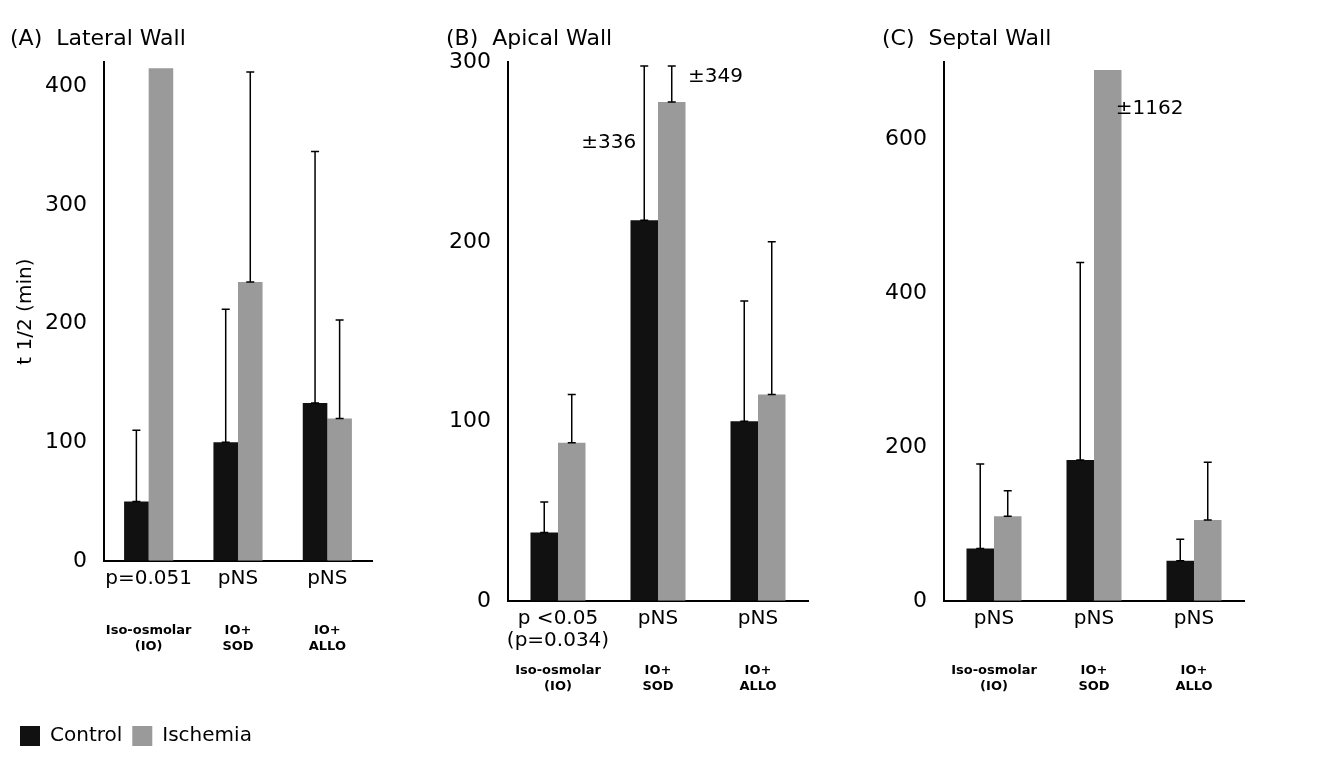 The height and width of the screenshot is (782, 1323). I want to click on chart-title: (B) Apical Wall, so click(529, 37).